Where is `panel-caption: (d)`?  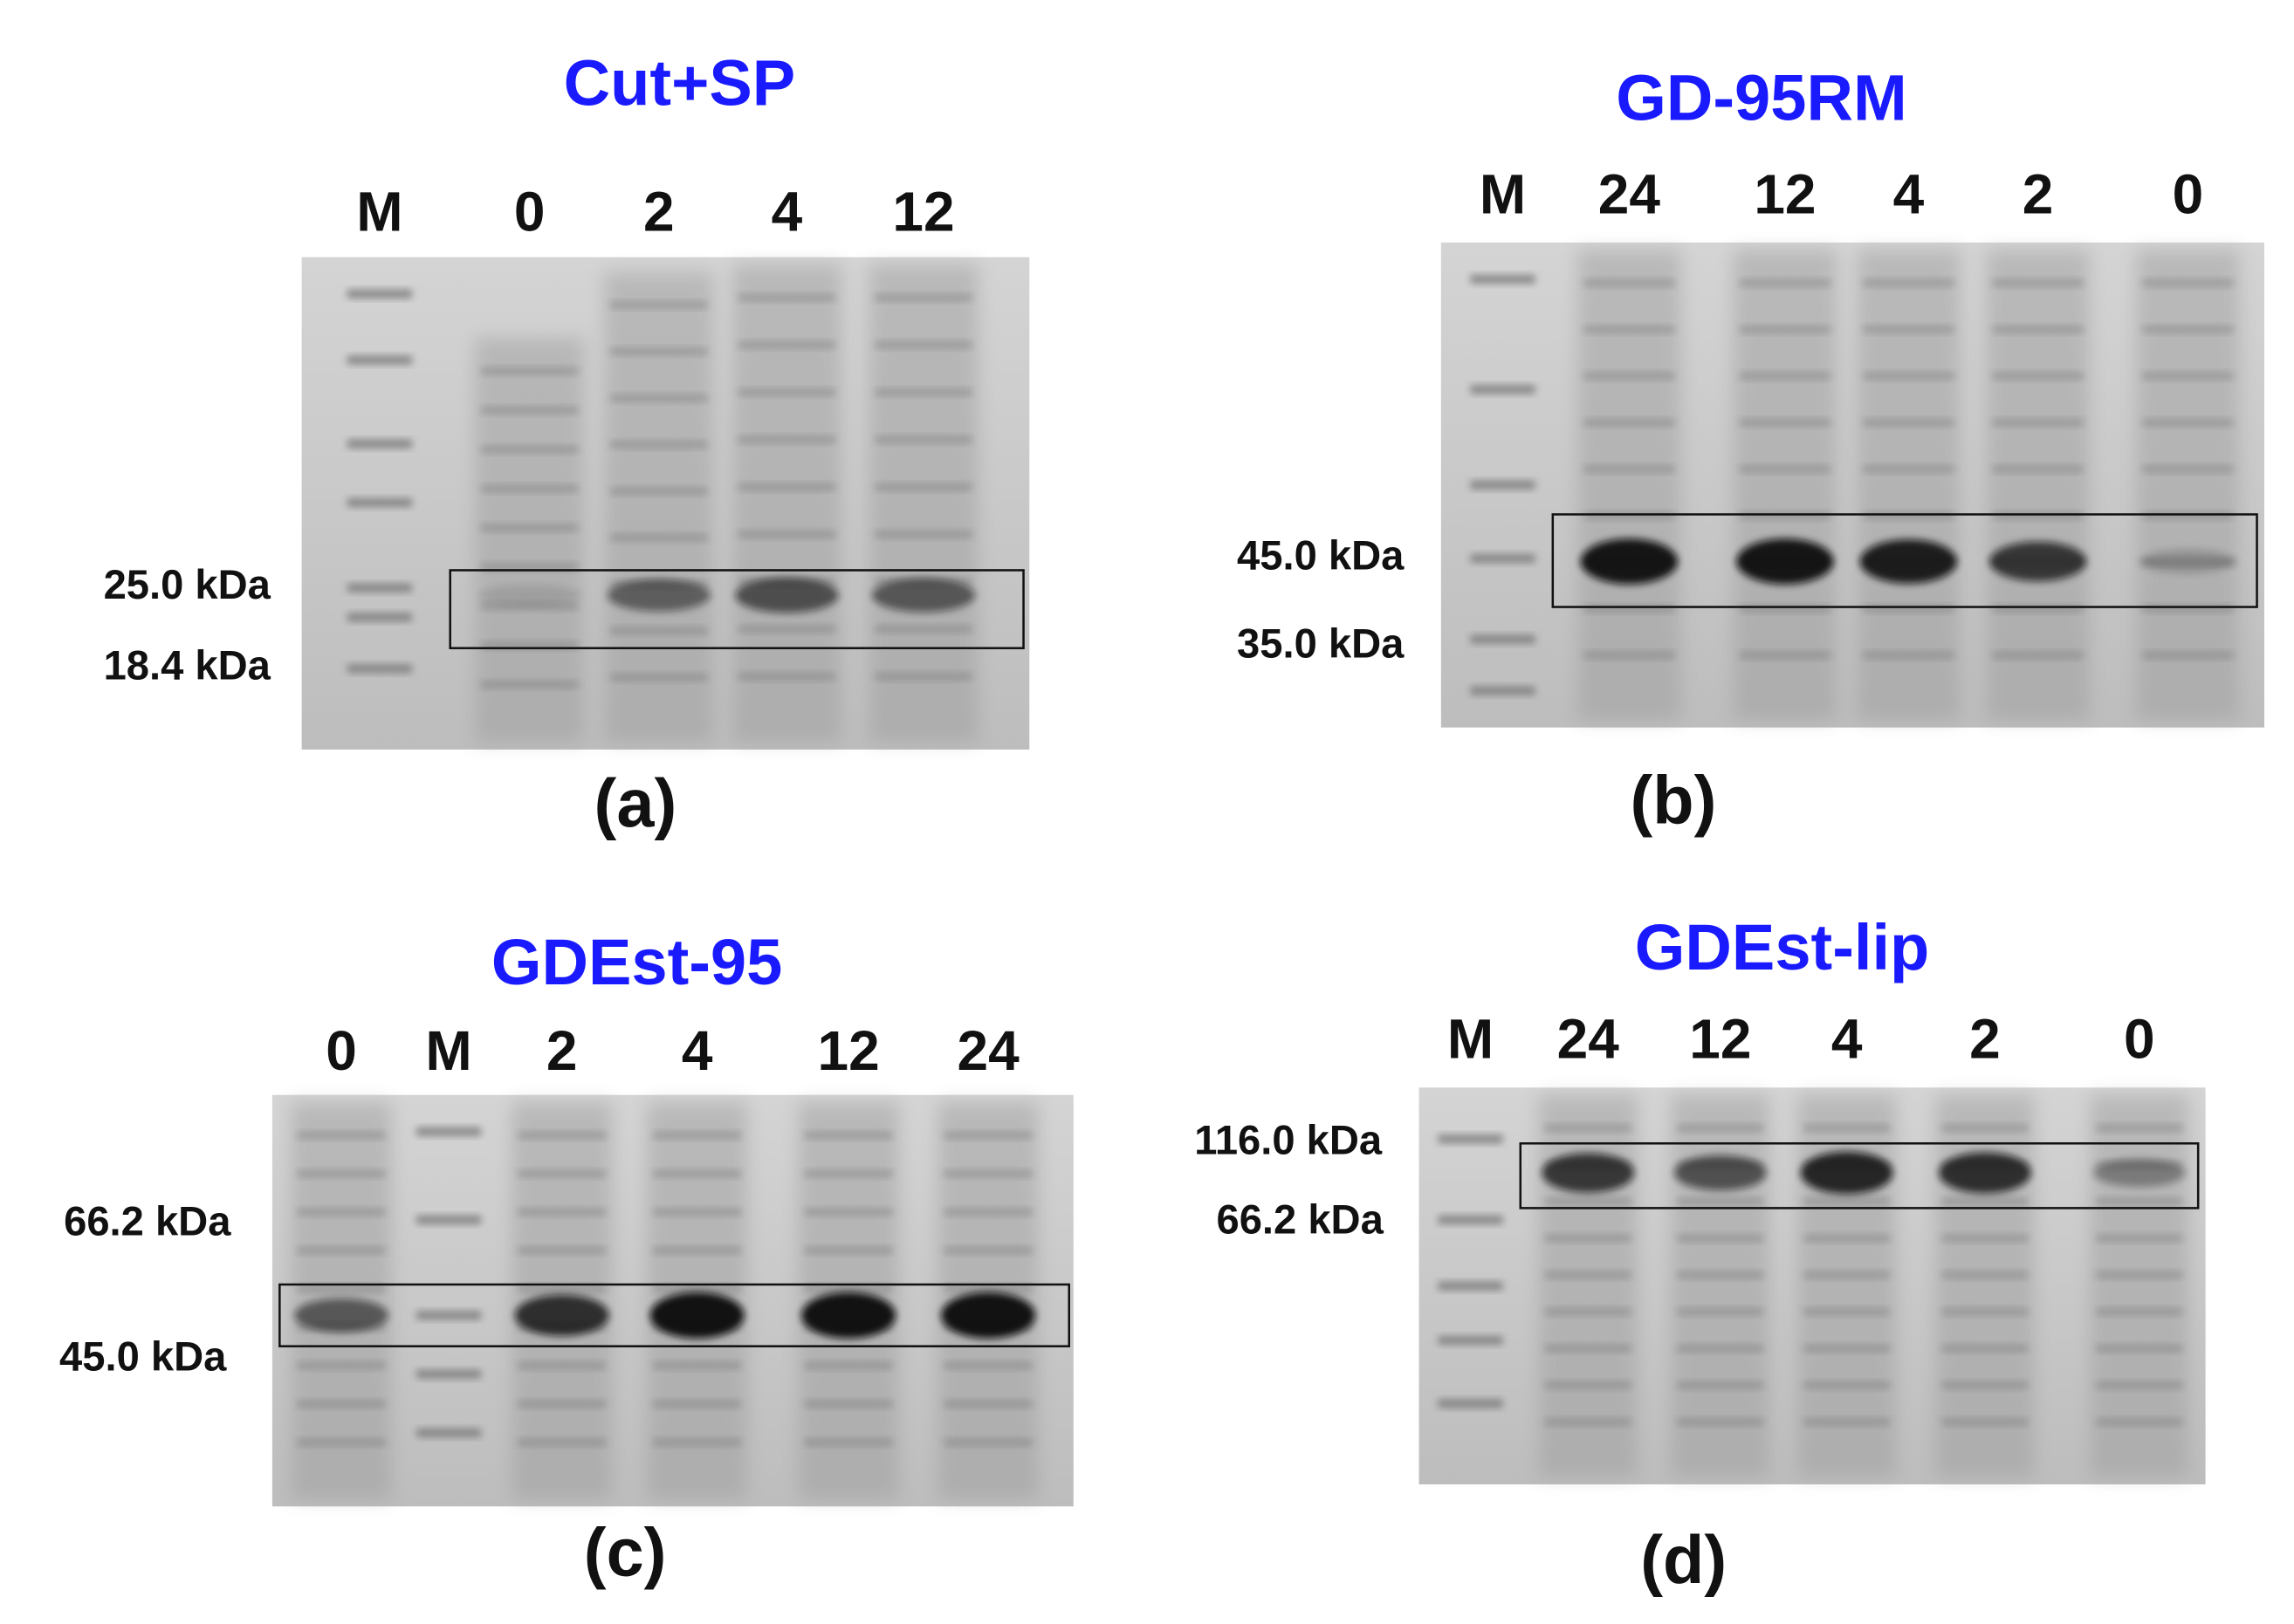 panel-caption: (d) is located at coordinates (1683, 1560).